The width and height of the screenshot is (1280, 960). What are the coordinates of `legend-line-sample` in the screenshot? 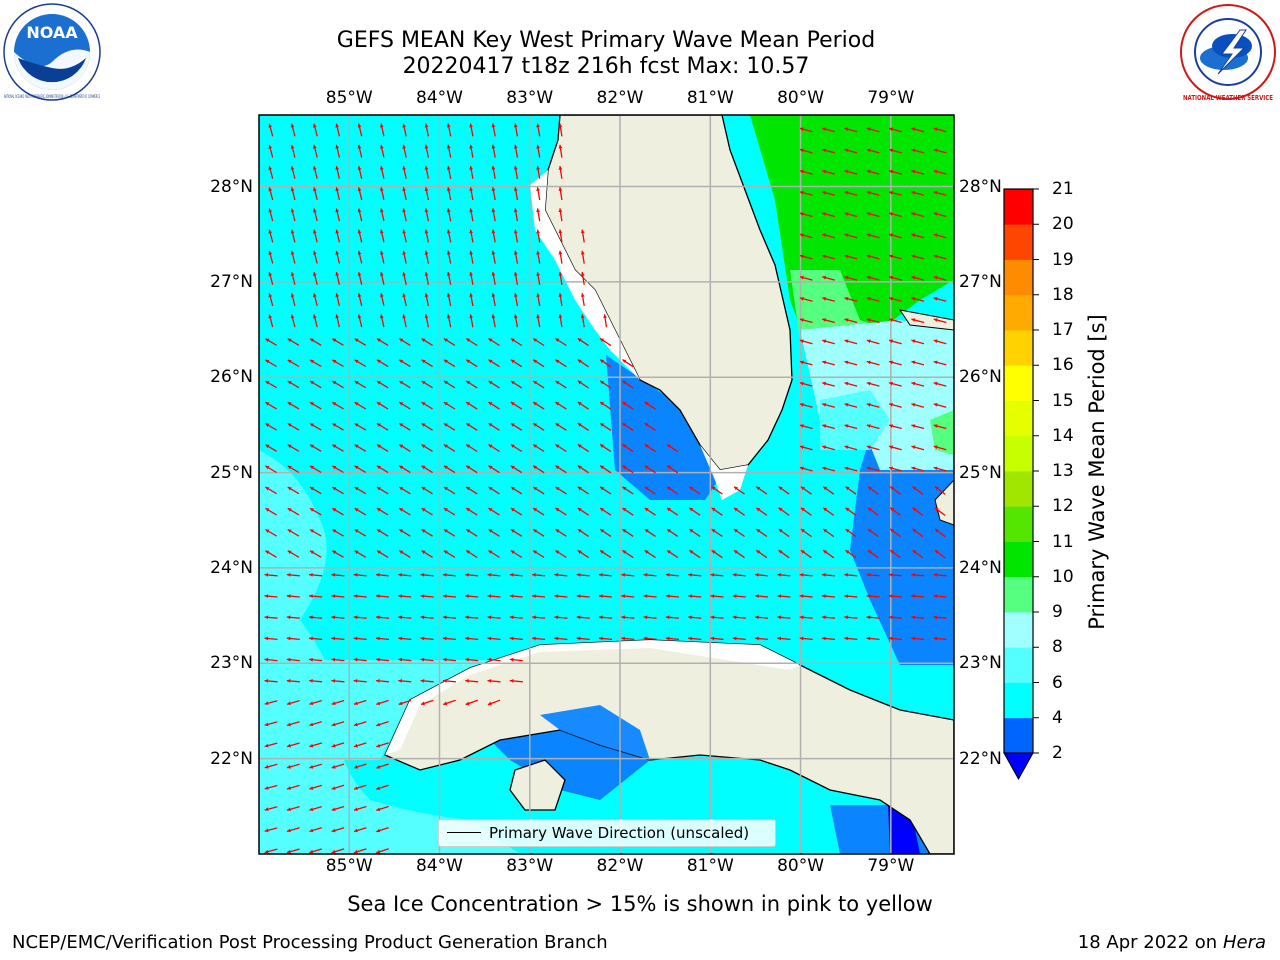 It's located at (464, 832).